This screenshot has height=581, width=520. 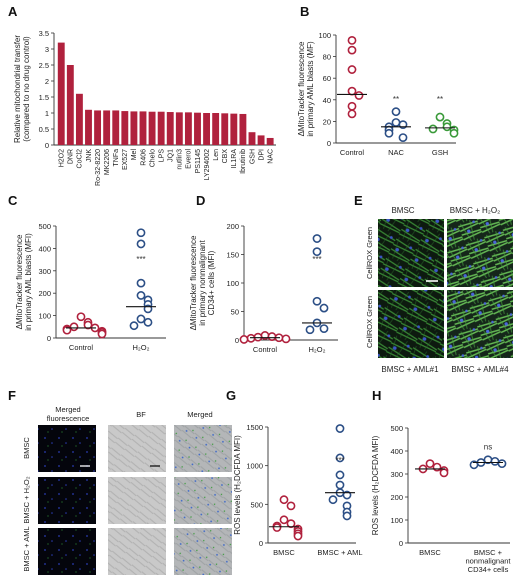 What do you see at coordinates (62, 158) in the screenshot?
I see `a-x-tick-label: H2O2` at bounding box center [62, 158].